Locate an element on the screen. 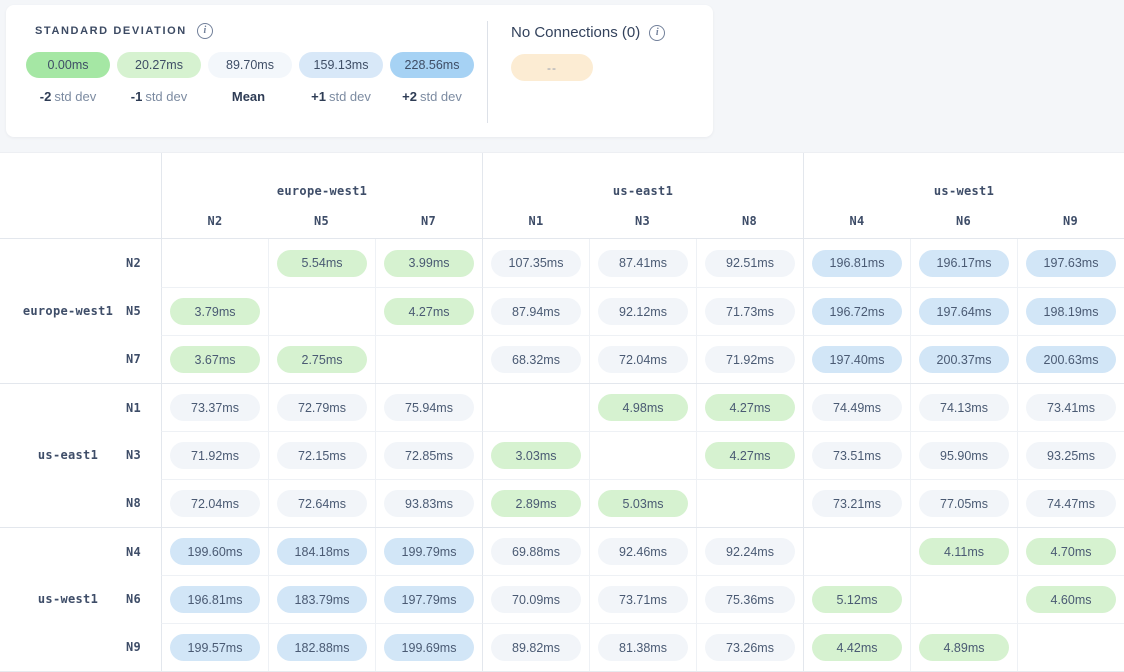 The height and width of the screenshot is (672, 1124). latency-cell-N1-N7: 75.94ms is located at coordinates (428, 407).